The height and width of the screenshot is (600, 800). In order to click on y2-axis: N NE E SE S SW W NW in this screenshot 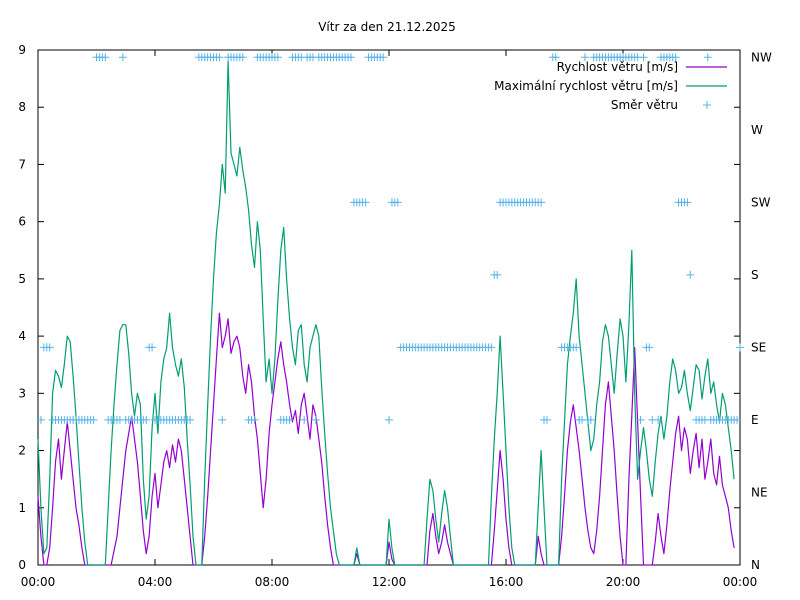, I will do `click(761, 311)`.